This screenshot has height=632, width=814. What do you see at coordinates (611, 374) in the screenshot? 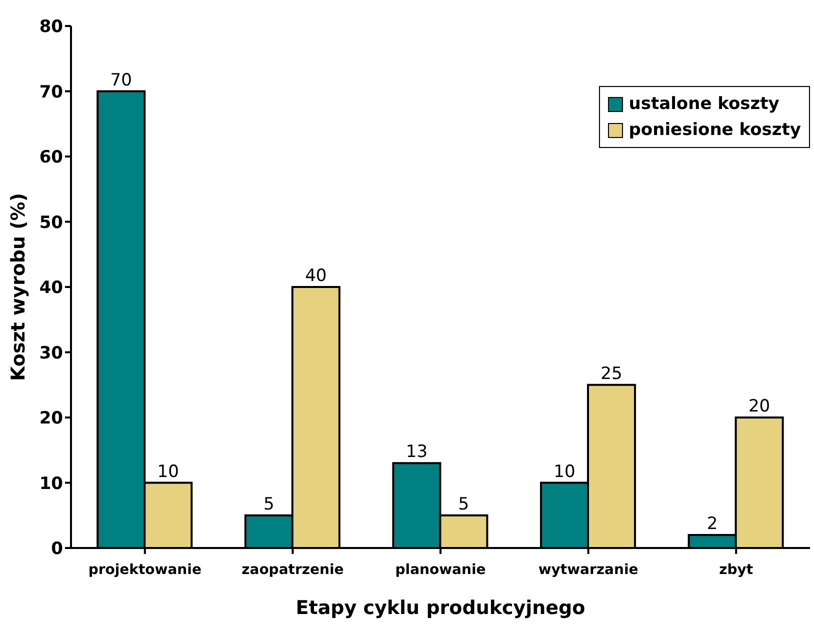
I see `data-label: 25` at bounding box center [611, 374].